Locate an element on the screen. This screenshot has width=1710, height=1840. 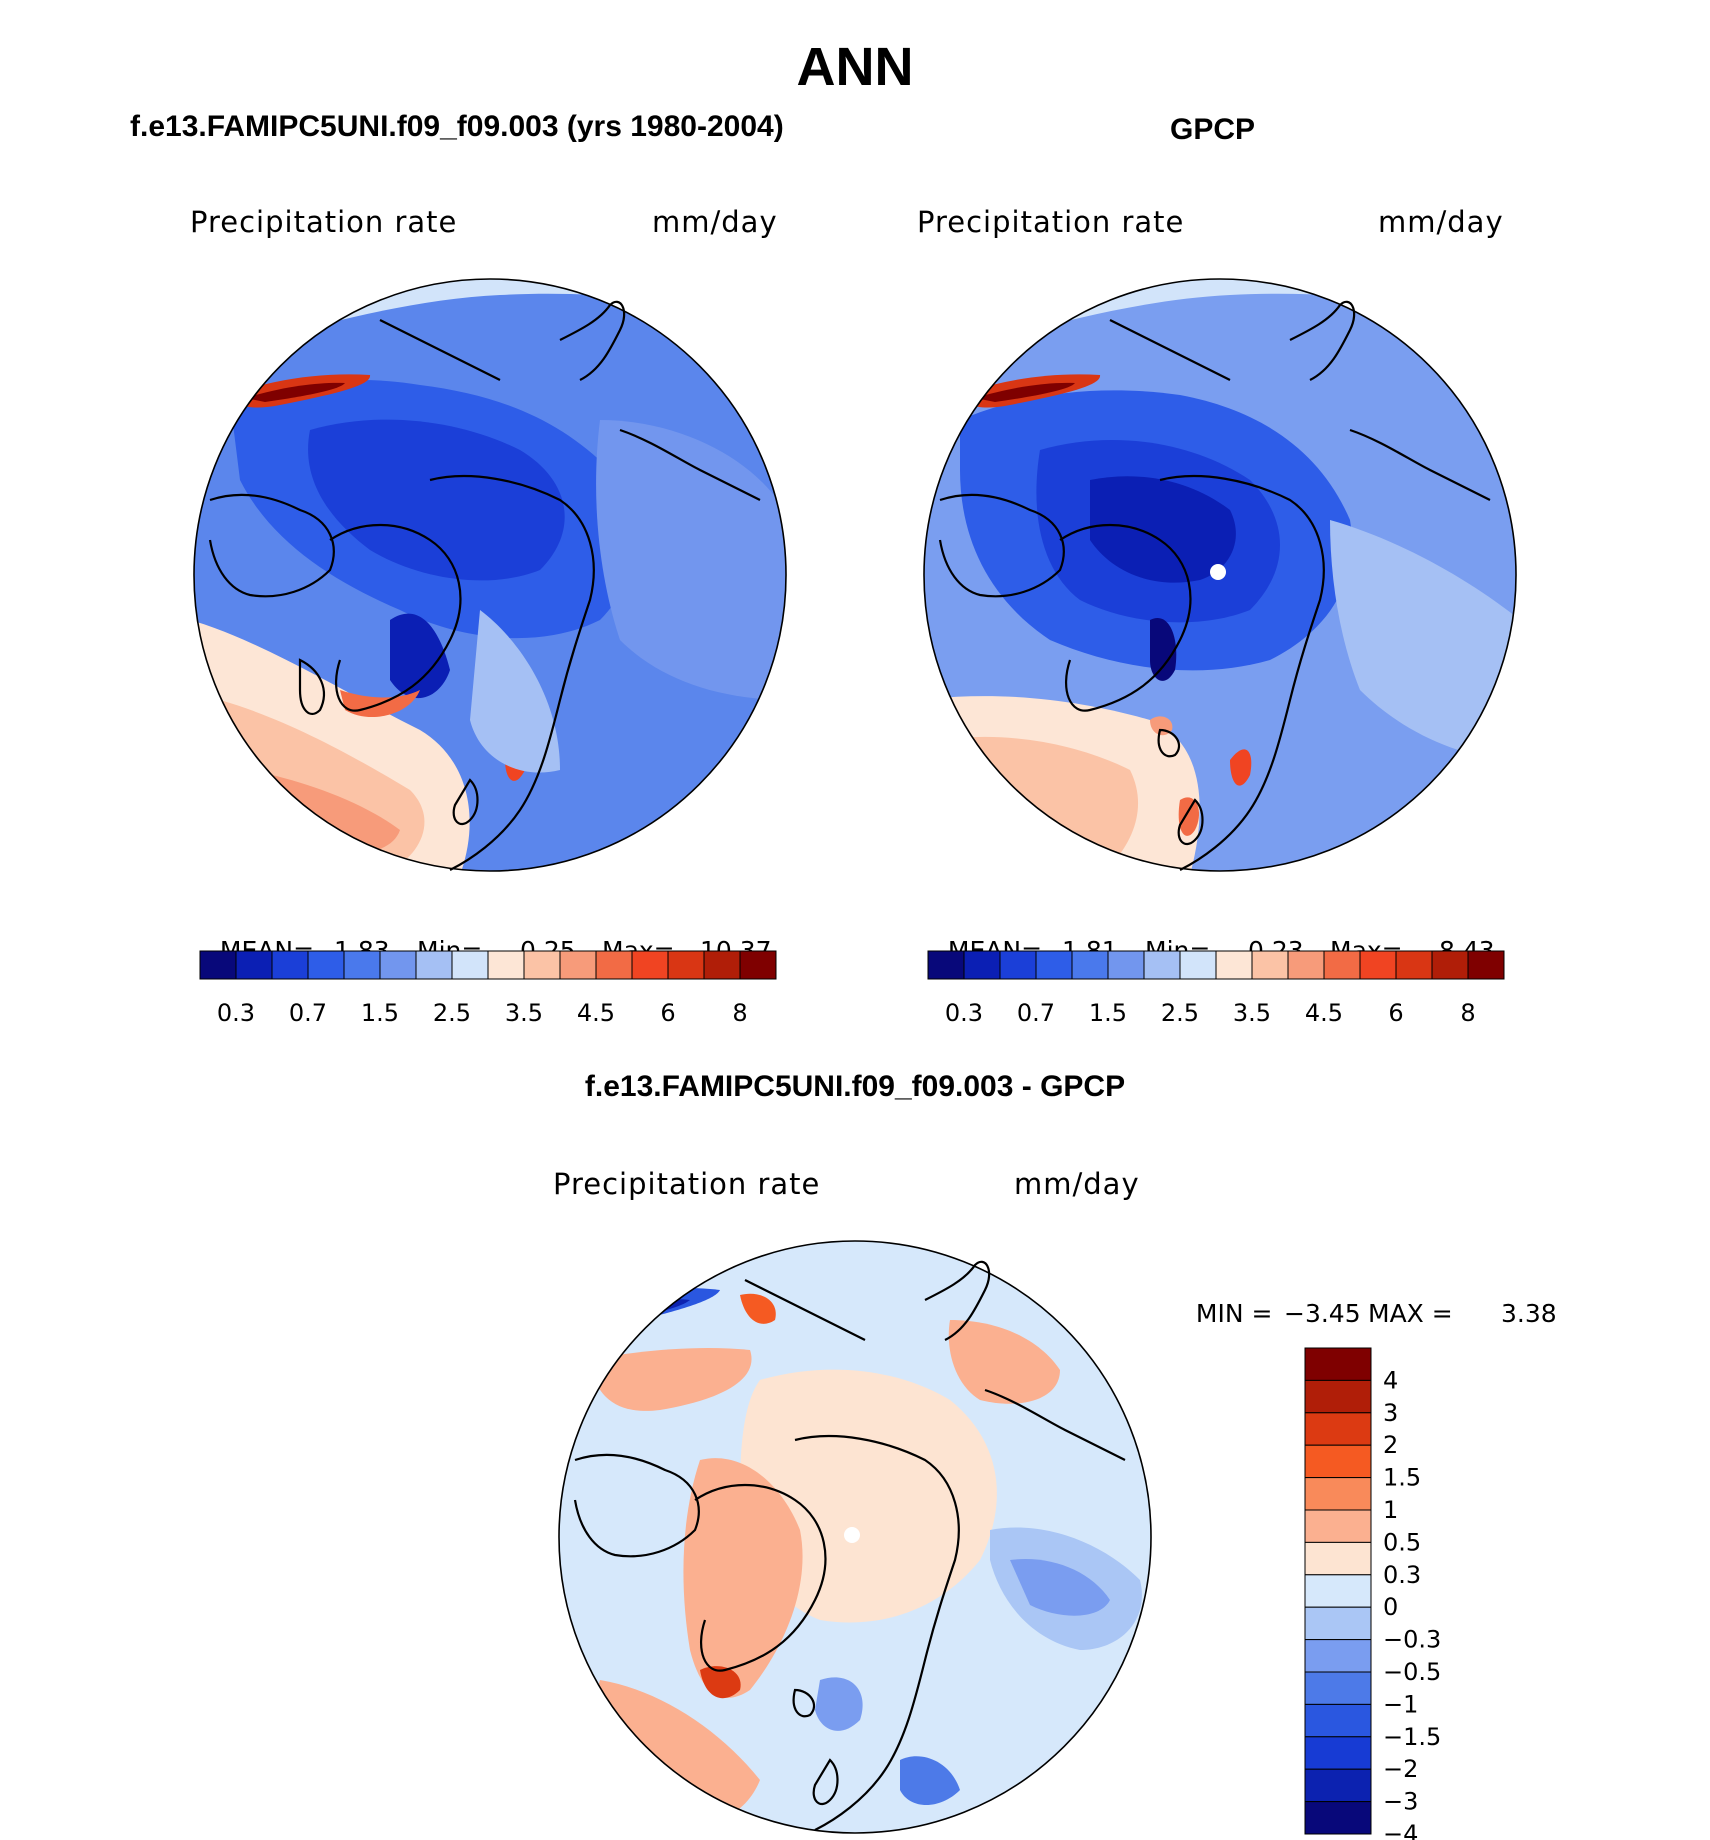
diff-coastlines is located at coordinates (849, 1545).